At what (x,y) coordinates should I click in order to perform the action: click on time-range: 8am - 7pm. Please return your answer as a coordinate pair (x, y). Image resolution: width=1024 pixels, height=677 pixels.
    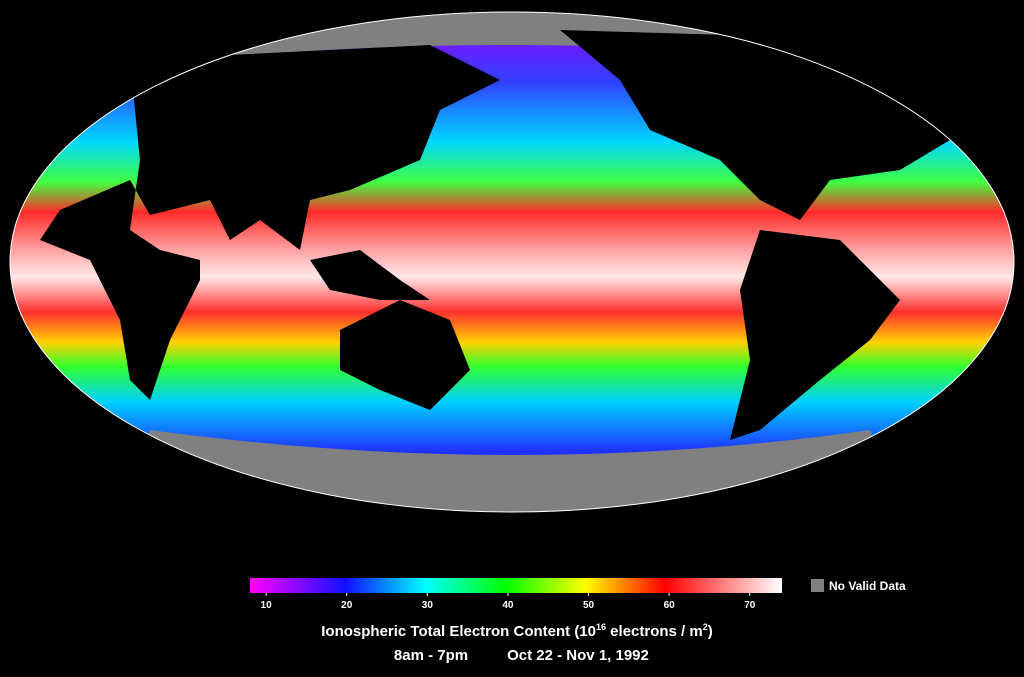
    Looking at the image, I should click on (431, 655).